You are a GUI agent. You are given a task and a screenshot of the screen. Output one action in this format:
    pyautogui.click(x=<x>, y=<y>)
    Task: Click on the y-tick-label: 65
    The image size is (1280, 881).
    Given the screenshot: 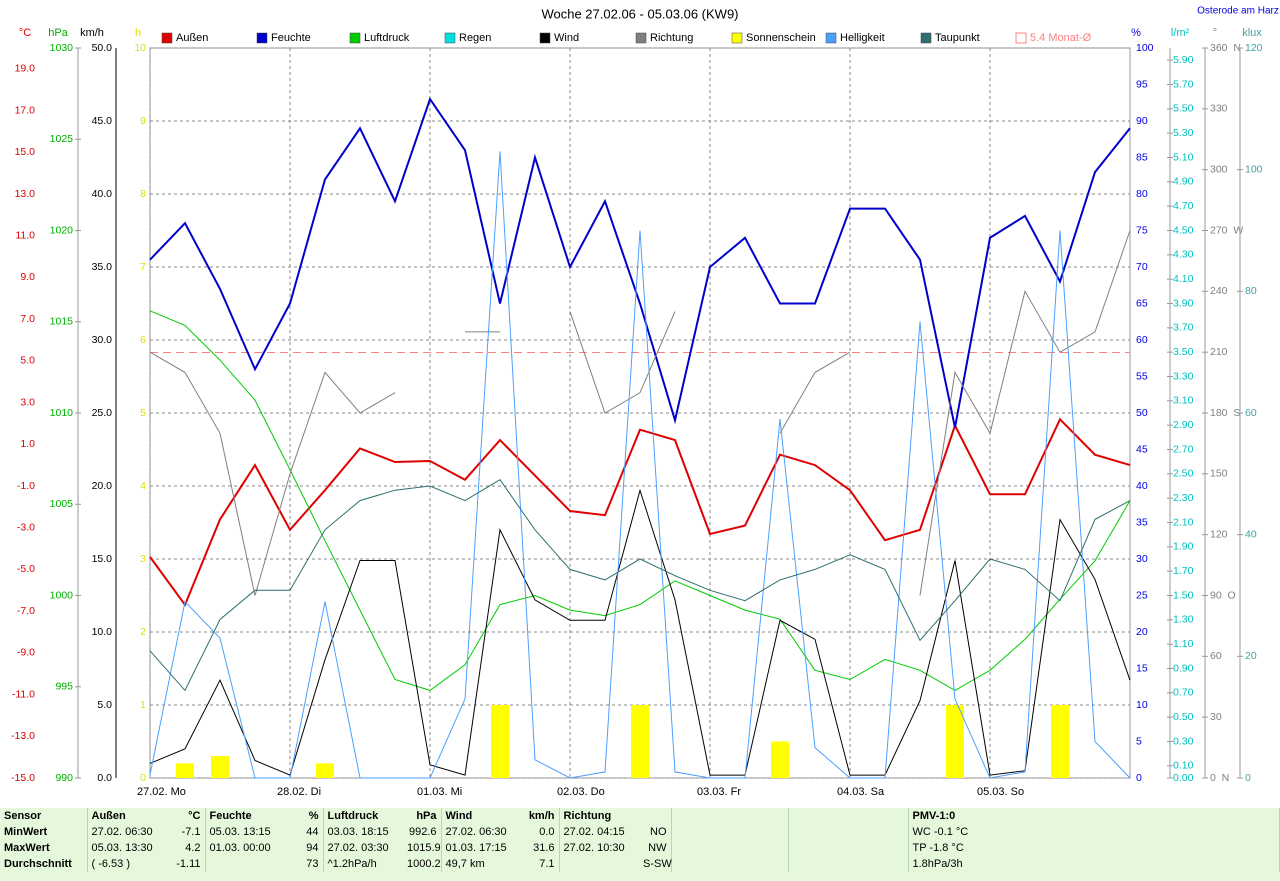 What is the action you would take?
    pyautogui.click(x=1142, y=303)
    